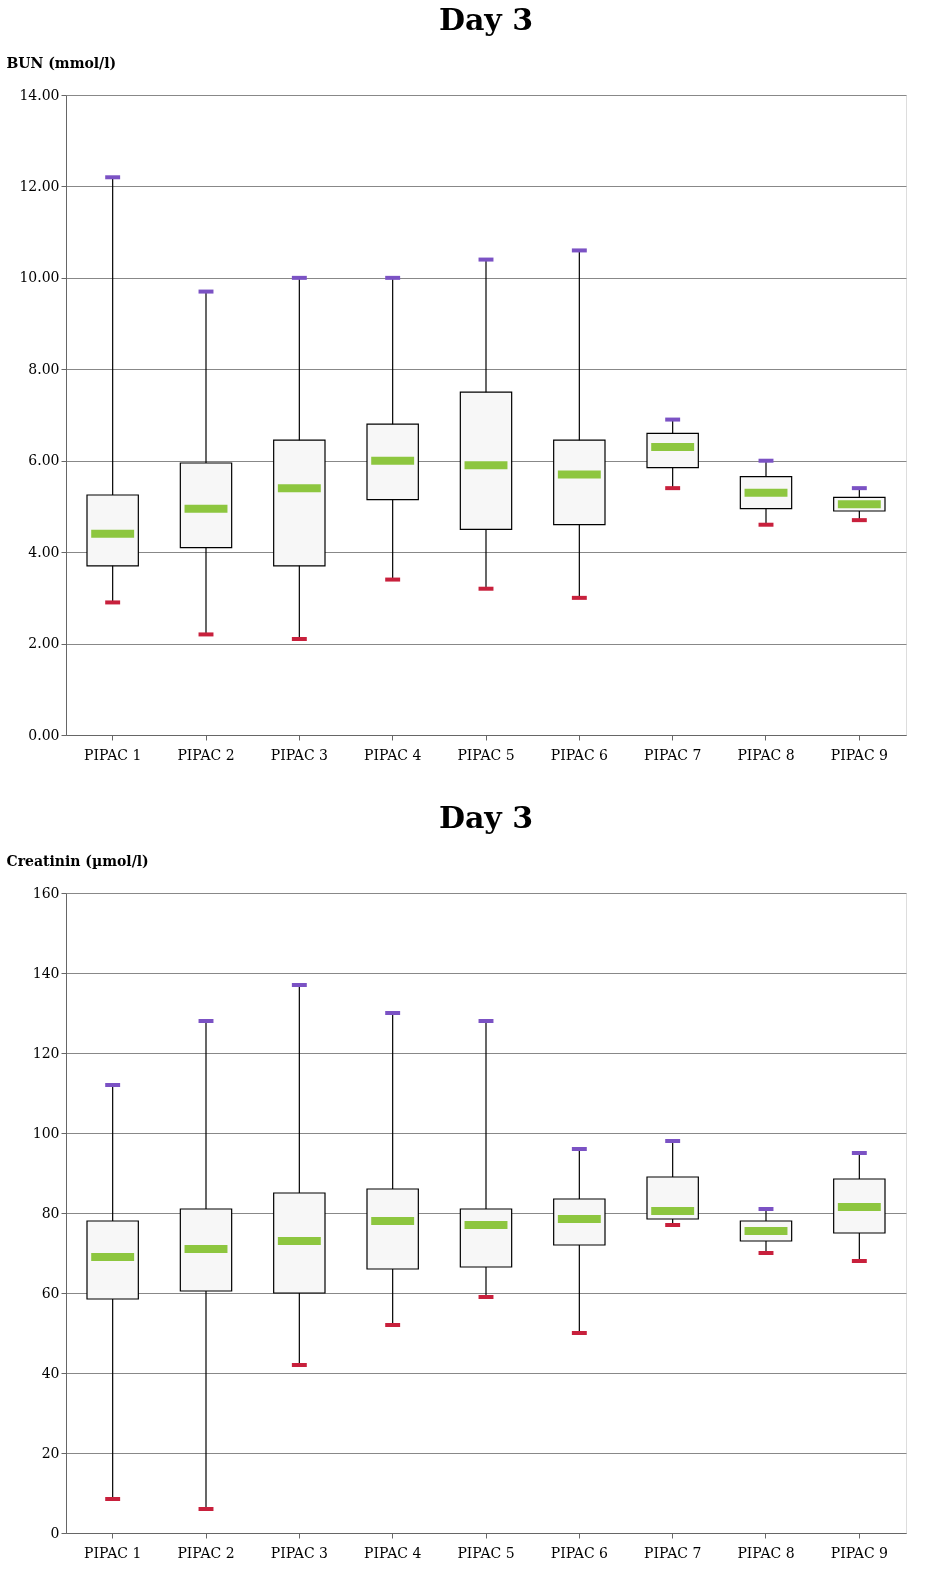  I want to click on y-tick-label: 2.00, so click(44, 643).